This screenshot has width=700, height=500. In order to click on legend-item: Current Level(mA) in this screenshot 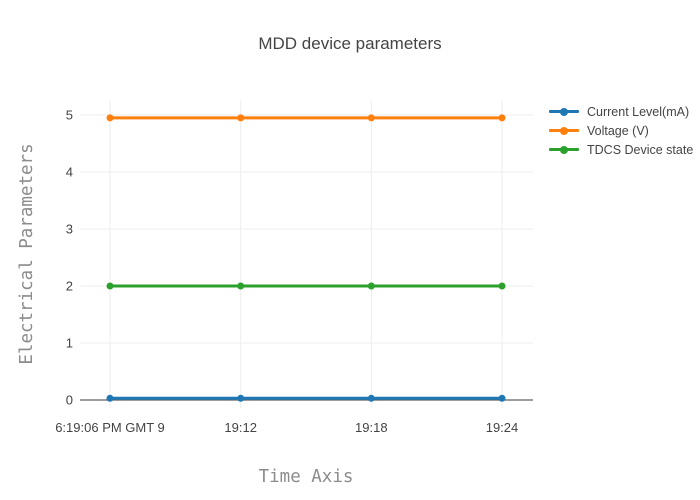, I will do `click(621, 111)`.